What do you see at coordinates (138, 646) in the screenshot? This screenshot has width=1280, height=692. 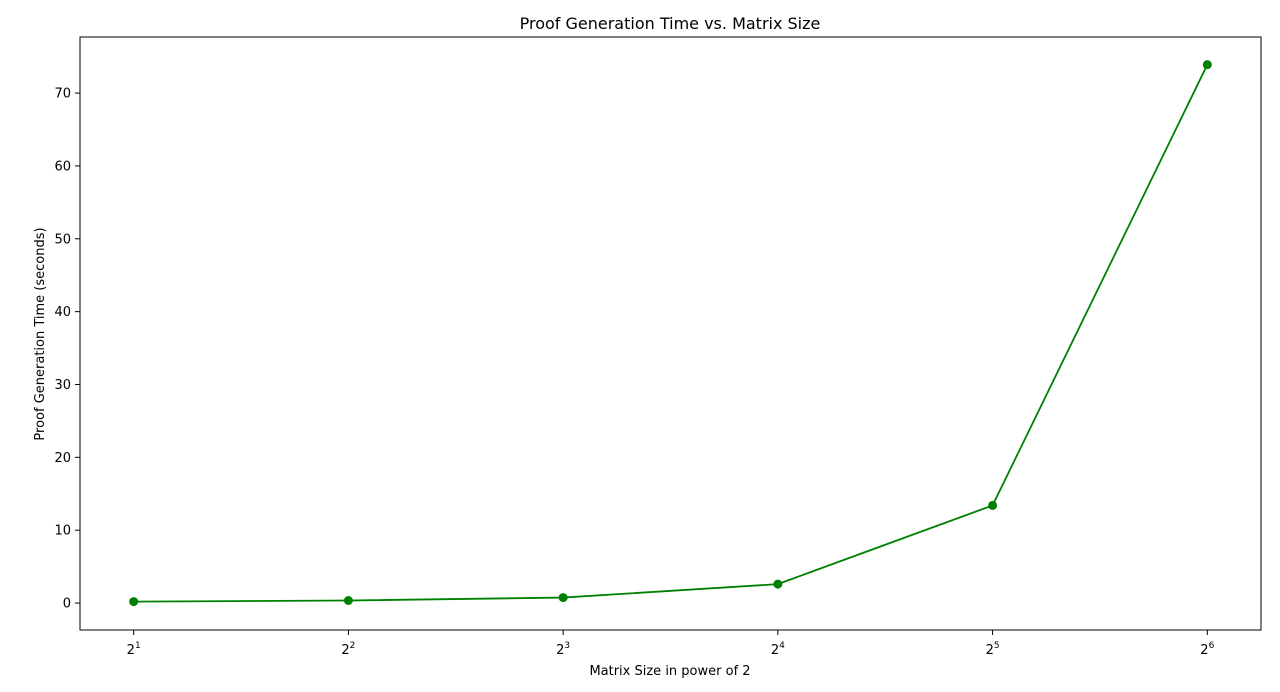 I see `x-tick-exponent: 1` at bounding box center [138, 646].